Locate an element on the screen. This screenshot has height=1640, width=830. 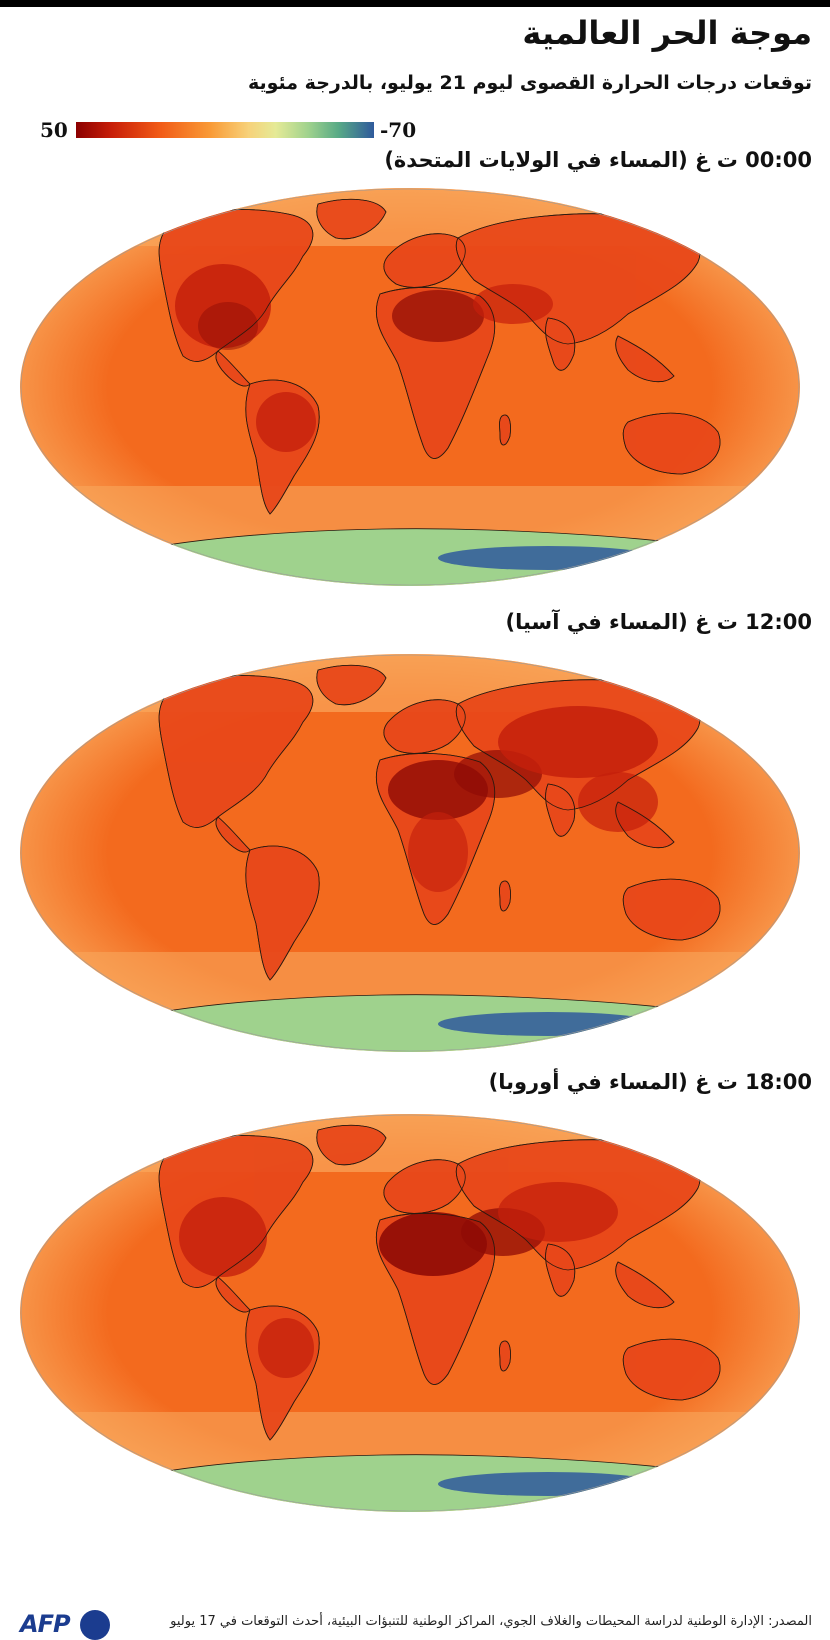
afp-logo-dot is located at coordinates (95, 1625).